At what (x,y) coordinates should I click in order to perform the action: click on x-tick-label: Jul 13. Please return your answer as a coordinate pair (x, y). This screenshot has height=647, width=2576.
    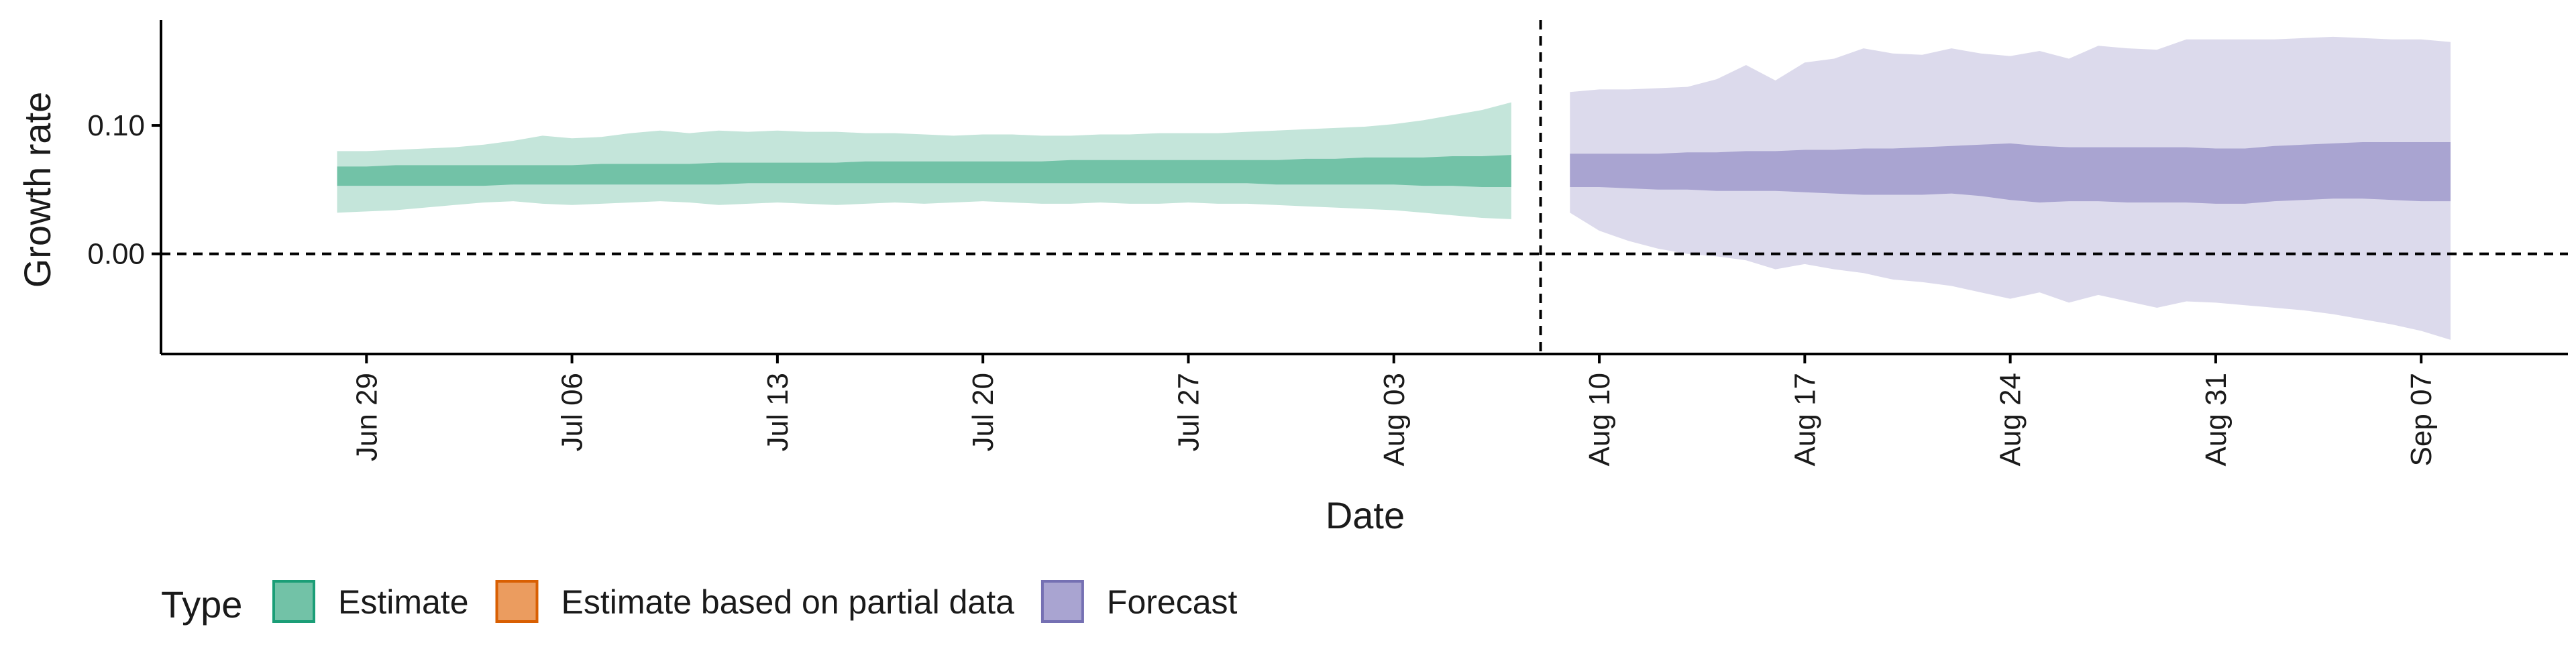
    Looking at the image, I should click on (777, 412).